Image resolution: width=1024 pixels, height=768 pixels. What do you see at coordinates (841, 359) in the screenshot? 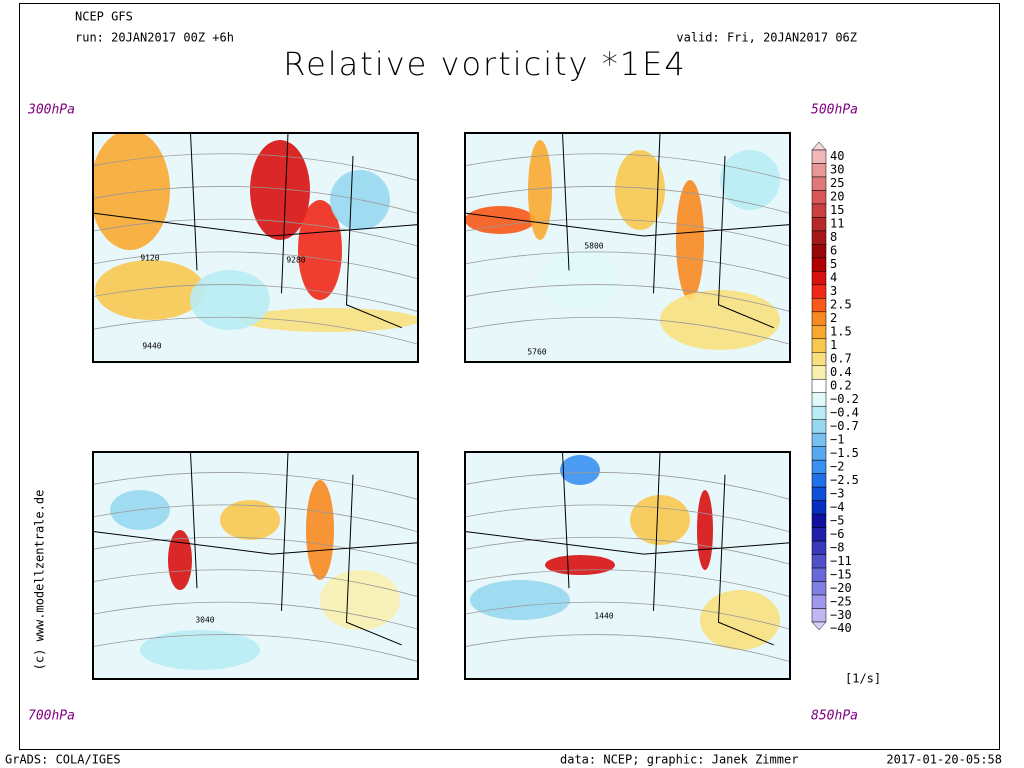
I see `colorbar-label: 0.7` at bounding box center [841, 359].